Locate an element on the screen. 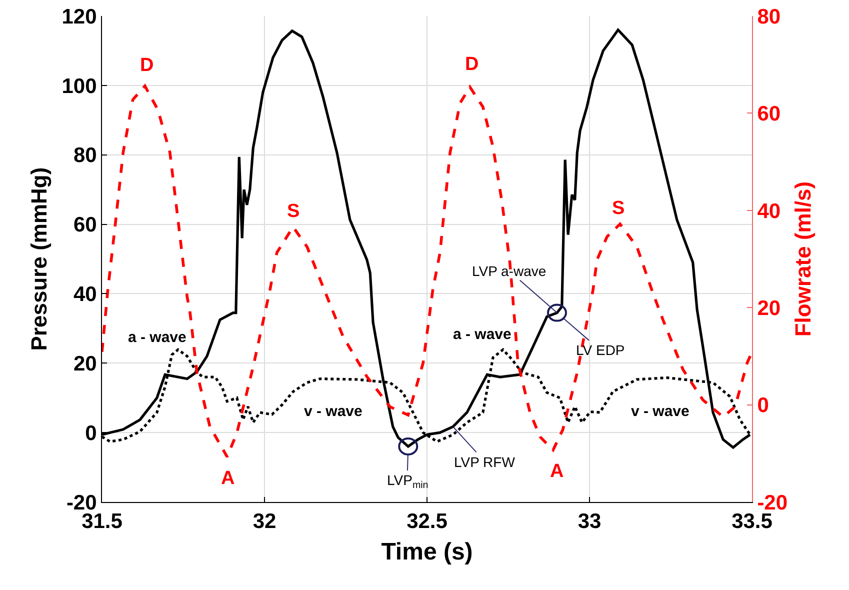 This screenshot has width=849, height=590. y-tick-label: 40 is located at coordinates (85, 294).